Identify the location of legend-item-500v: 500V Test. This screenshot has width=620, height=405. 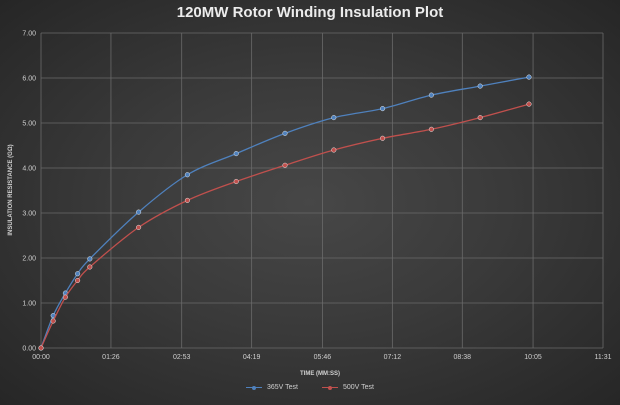
(348, 387).